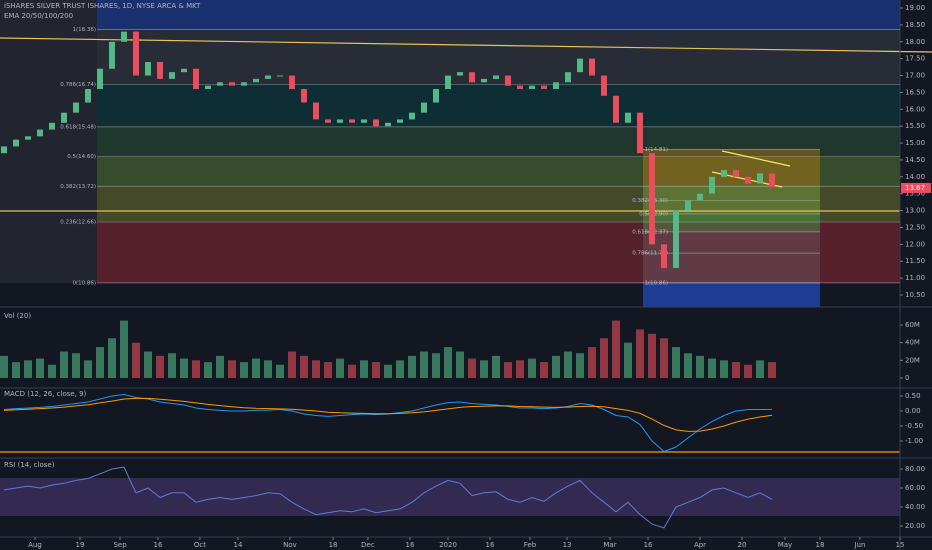 This screenshot has width=932, height=550. Describe the element at coordinates (900, 545) in the screenshot. I see `x-tick-label: 15` at that location.